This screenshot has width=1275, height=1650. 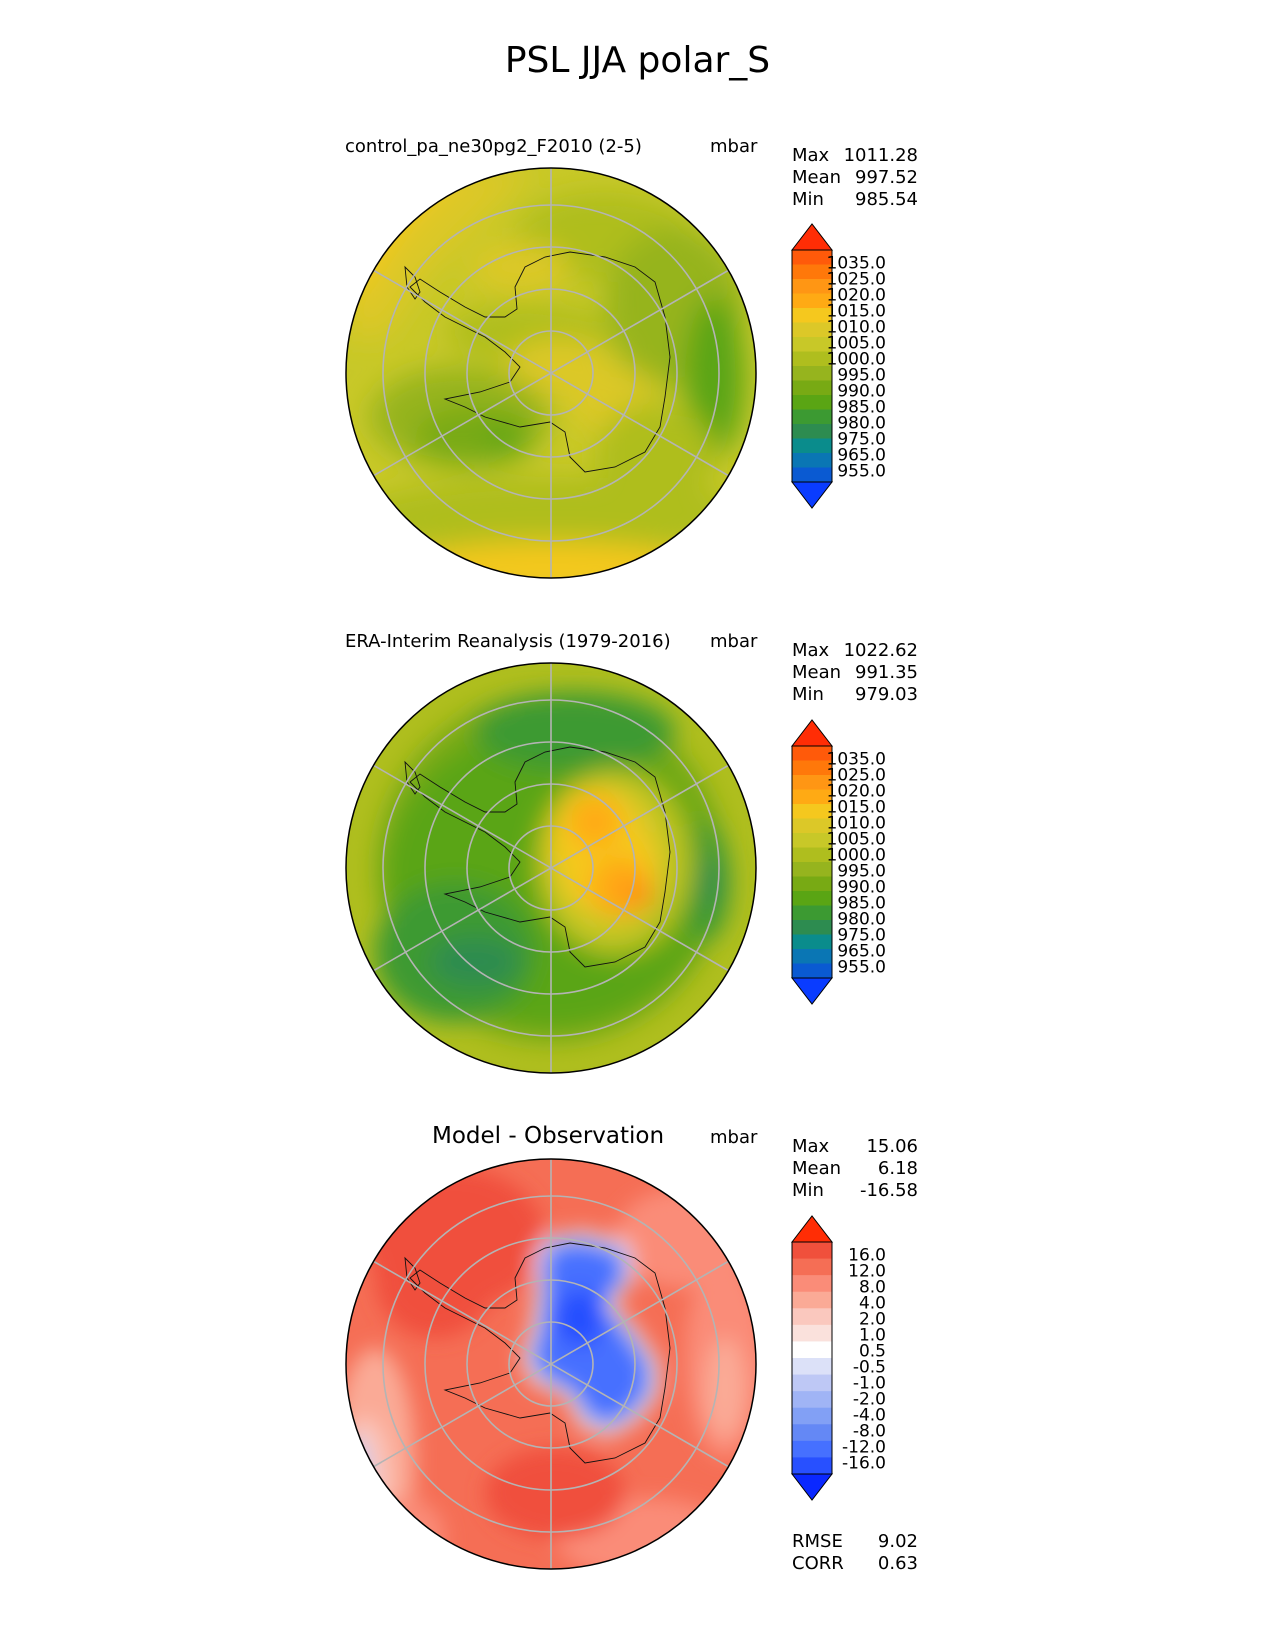 What do you see at coordinates (637, 60) in the screenshot?
I see `figure-title: PSL JJA polar_S` at bounding box center [637, 60].